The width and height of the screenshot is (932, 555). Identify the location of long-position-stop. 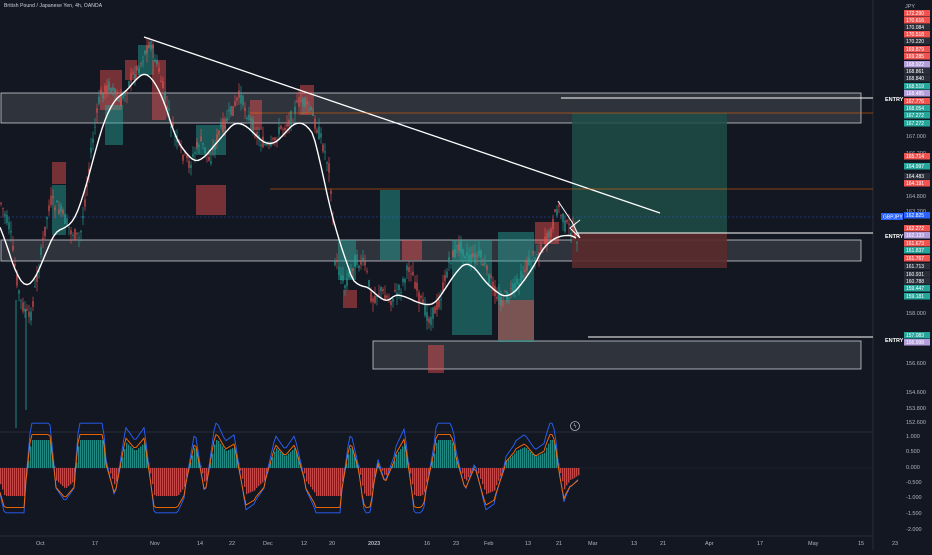
(649, 250).